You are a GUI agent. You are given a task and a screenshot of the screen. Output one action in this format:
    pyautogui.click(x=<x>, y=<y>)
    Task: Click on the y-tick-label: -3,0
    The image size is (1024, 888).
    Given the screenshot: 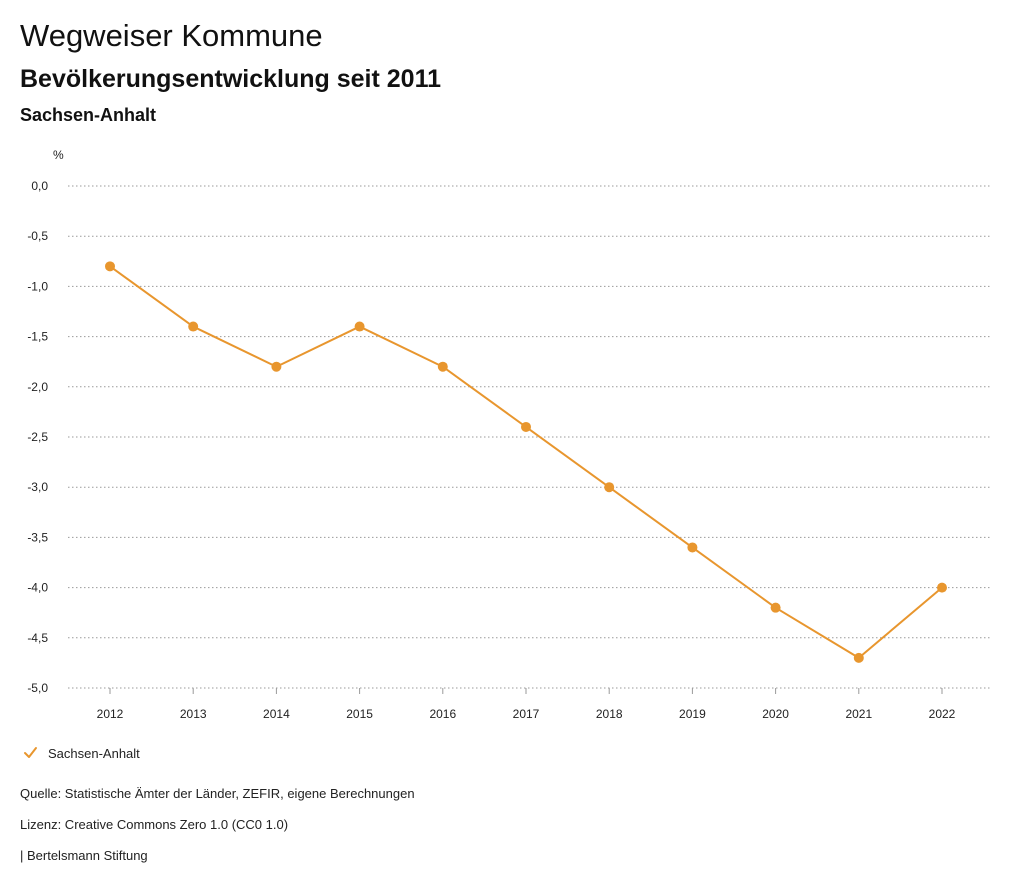 What is the action you would take?
    pyautogui.click(x=37, y=487)
    